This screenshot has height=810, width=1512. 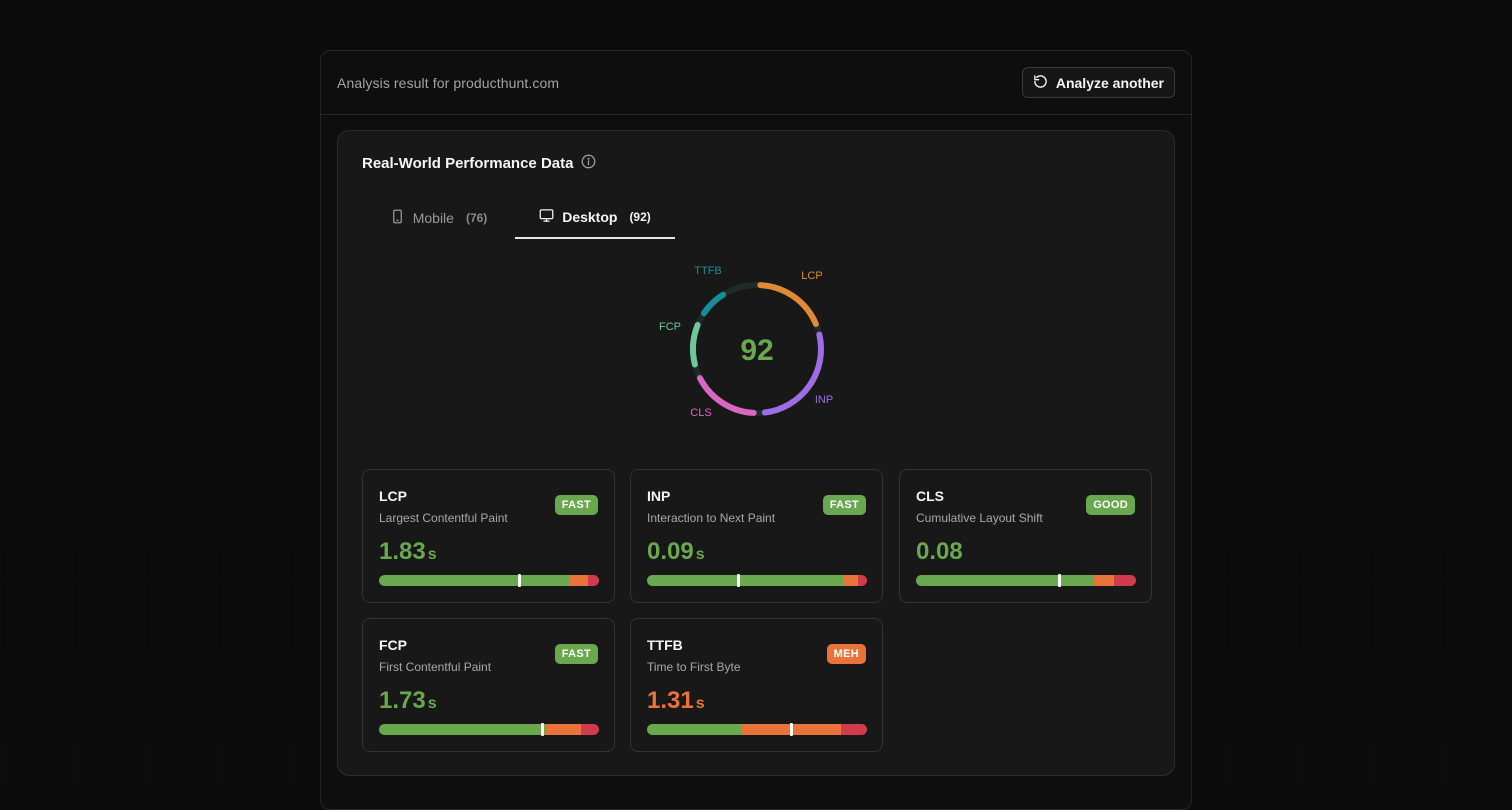 I want to click on gauge-label-cls: CLS, so click(x=700, y=413).